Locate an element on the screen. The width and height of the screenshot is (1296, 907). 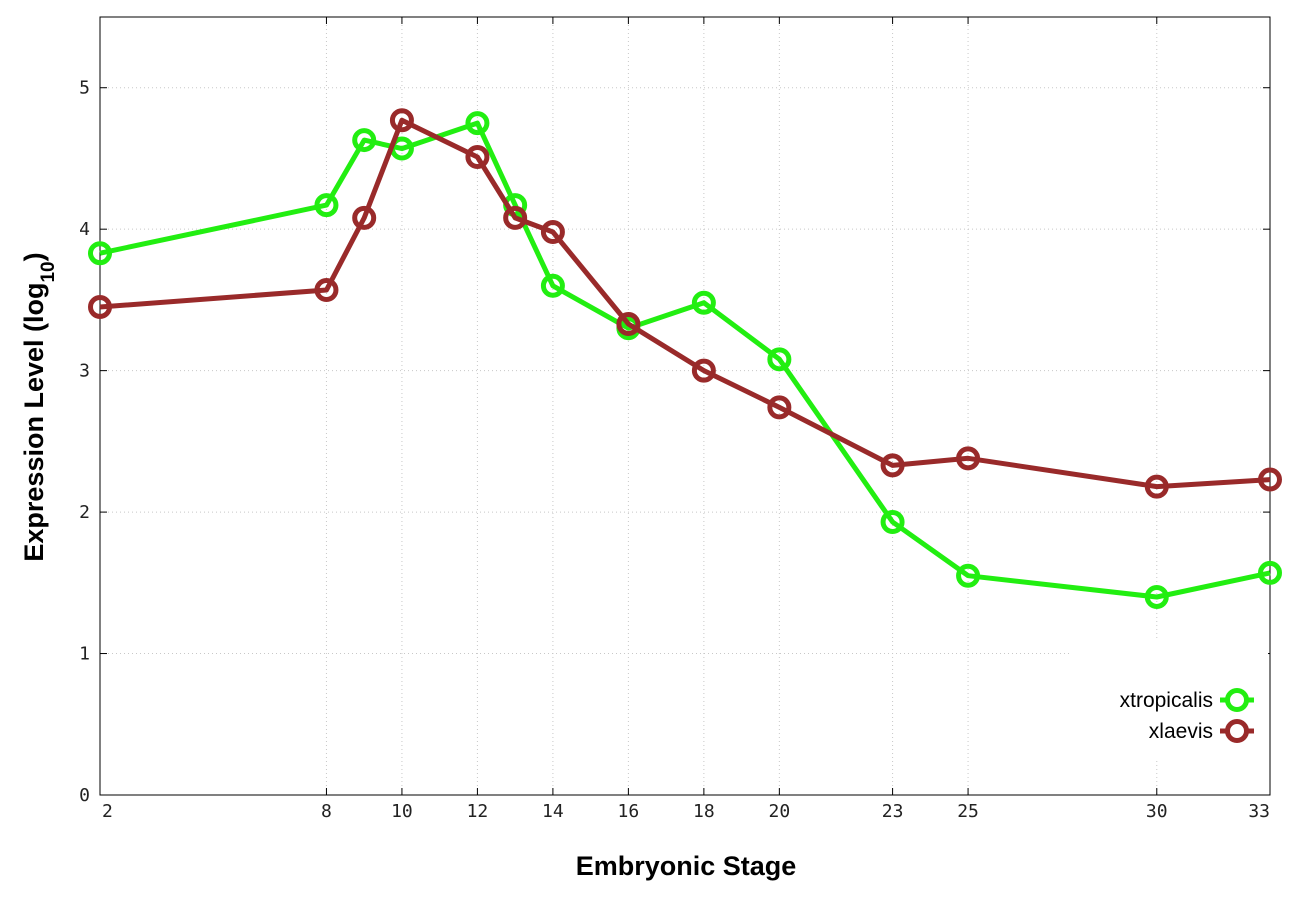
x-tick-label: 33 is located at coordinates (1259, 811).